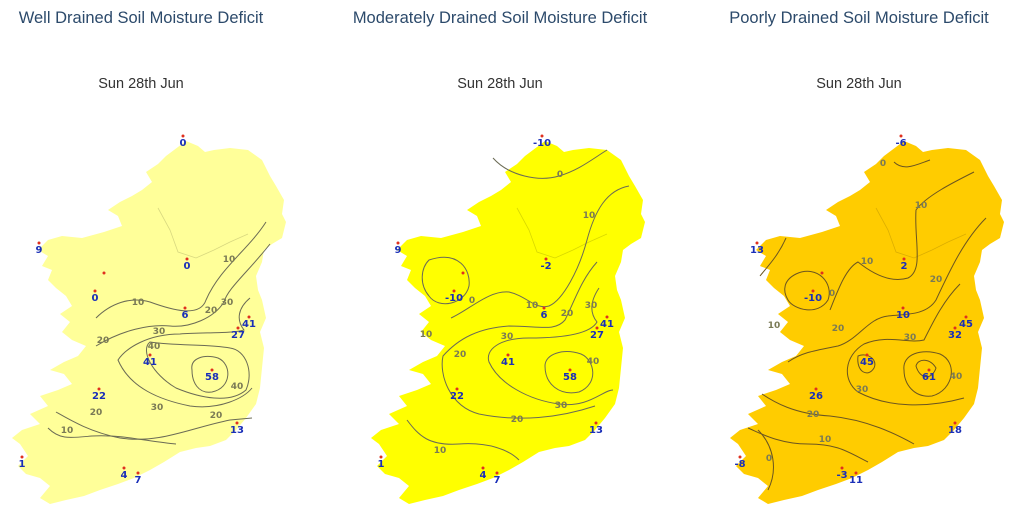  I want to click on station-value: -3, so click(842, 475).